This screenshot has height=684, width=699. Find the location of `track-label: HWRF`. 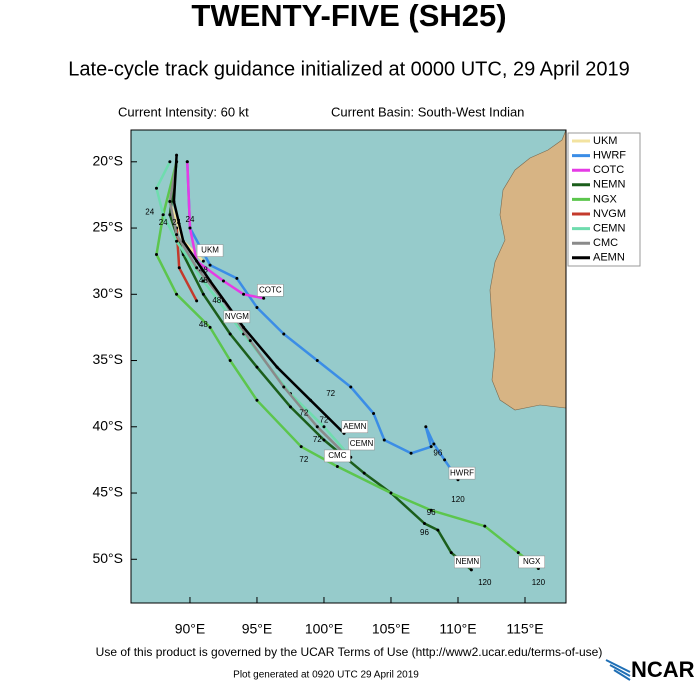

track-label: HWRF is located at coordinates (462, 472).